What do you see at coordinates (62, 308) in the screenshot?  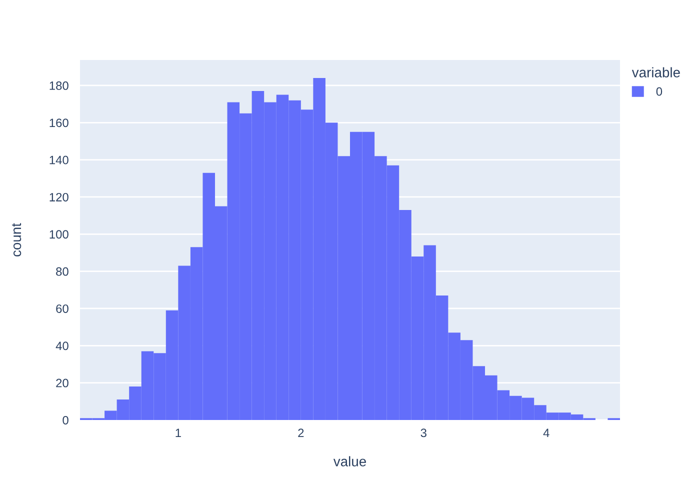 I see `y-tick-label: 60` at bounding box center [62, 308].